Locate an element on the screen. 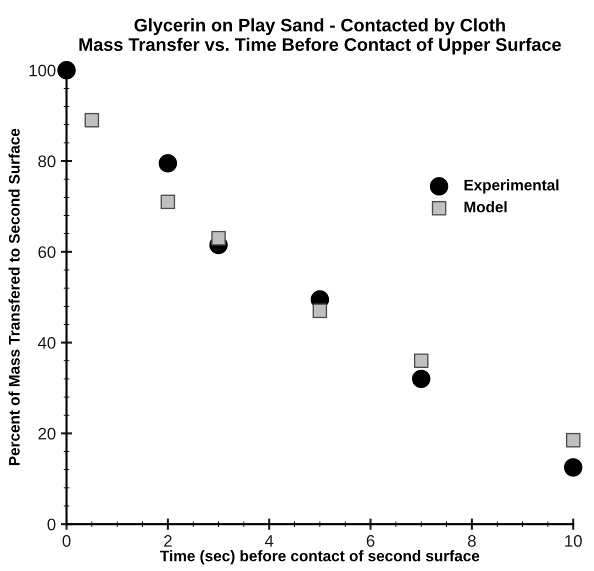  legend-label: Model is located at coordinates (485, 206).